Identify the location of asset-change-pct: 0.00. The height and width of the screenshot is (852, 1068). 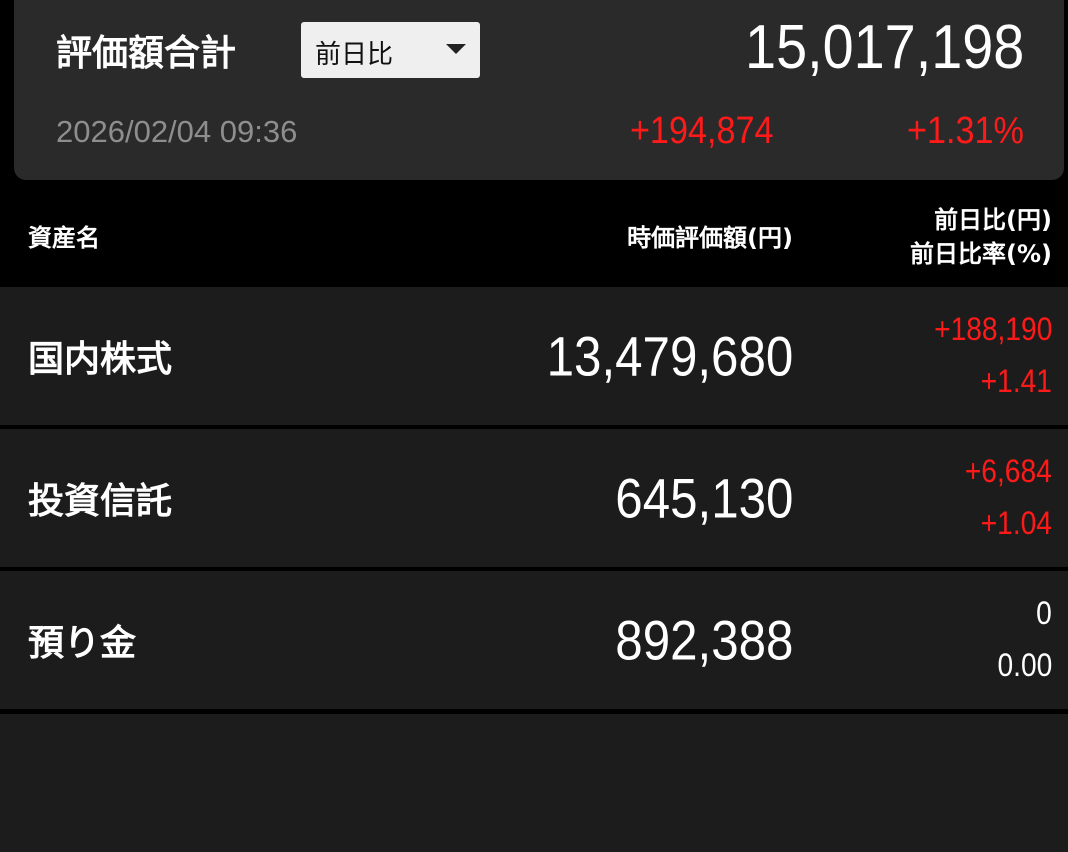
(1024, 665).